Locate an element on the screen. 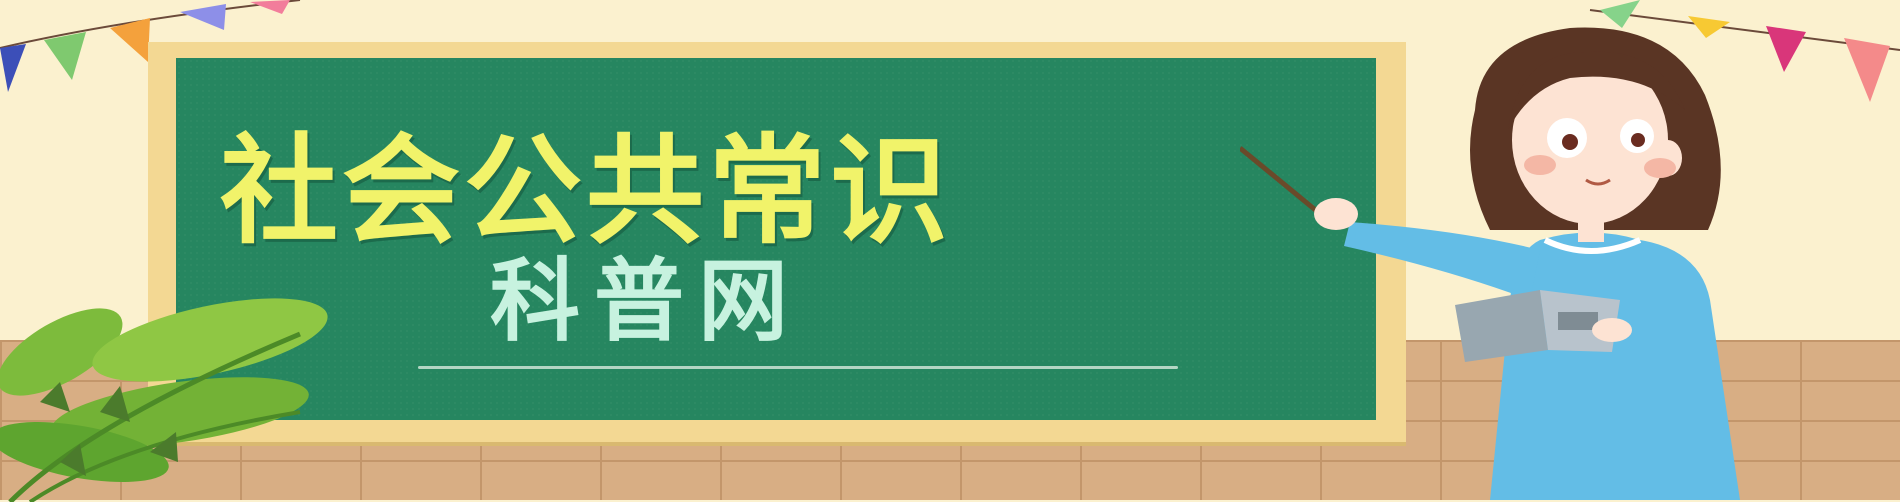 This screenshot has height=502, width=1900. chalk-underline is located at coordinates (798, 367).